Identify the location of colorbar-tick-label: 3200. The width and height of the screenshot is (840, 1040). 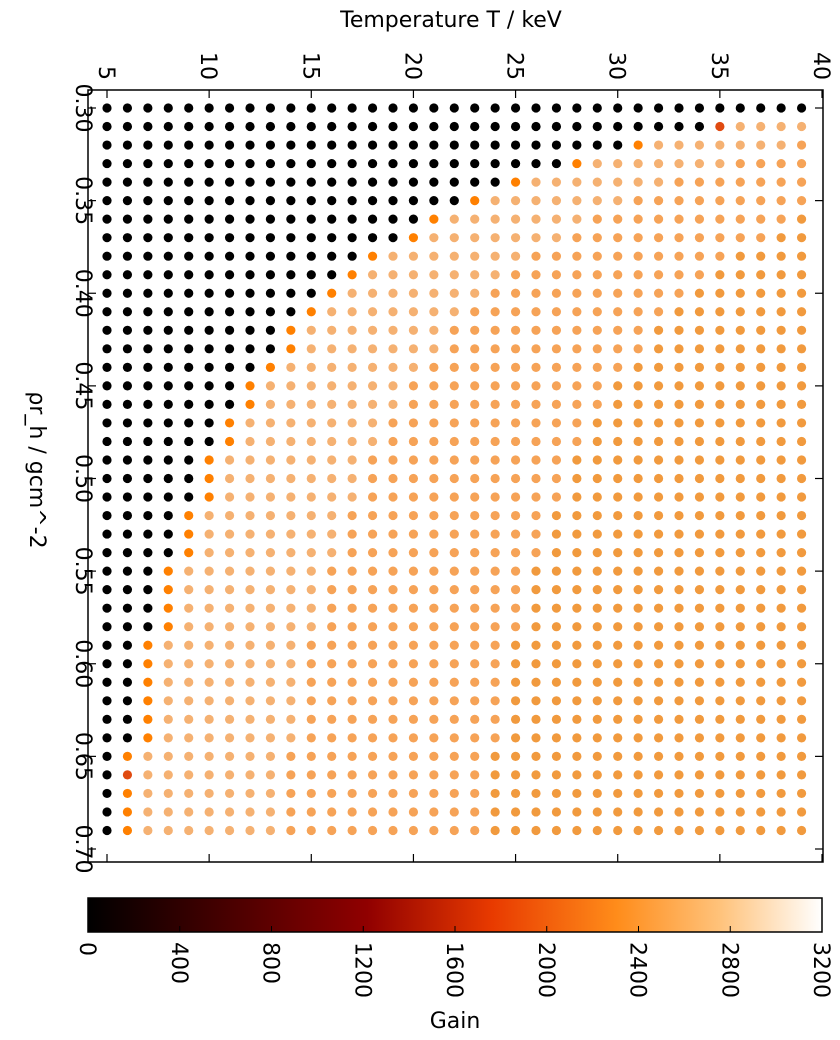
(820, 970).